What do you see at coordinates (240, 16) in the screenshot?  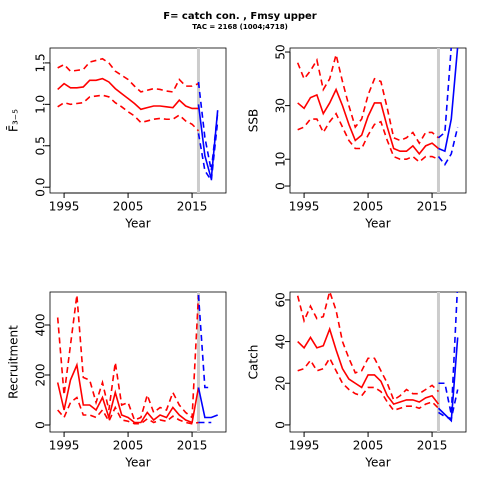 I see `figure-title: F= catch con. , Fmsy upper` at bounding box center [240, 16].